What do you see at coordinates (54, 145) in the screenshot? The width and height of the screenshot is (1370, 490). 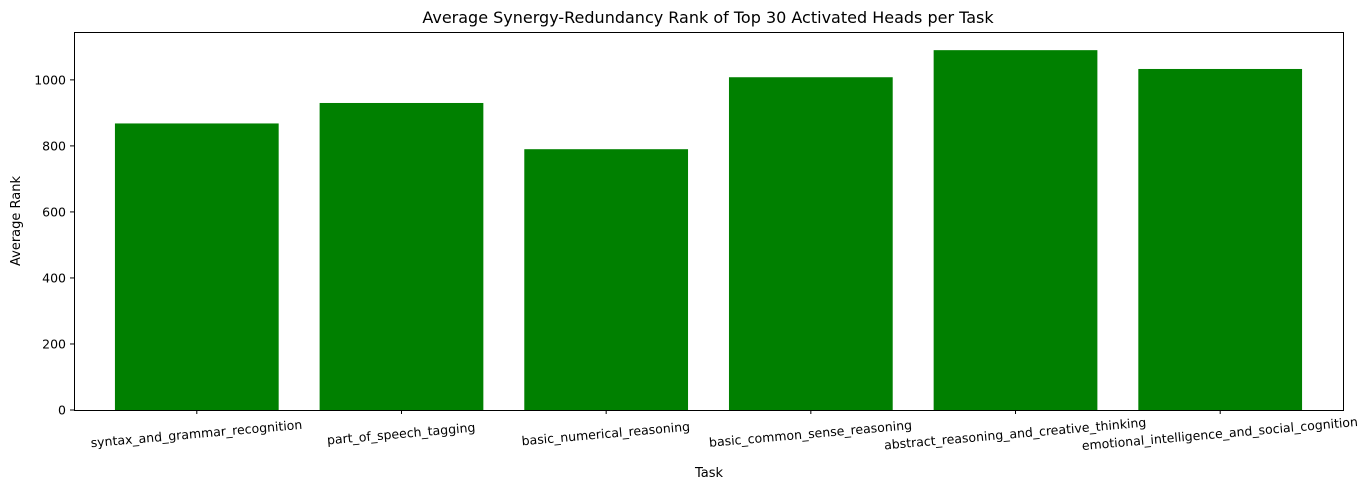 I see `y-tick-label: 800` at bounding box center [54, 145].